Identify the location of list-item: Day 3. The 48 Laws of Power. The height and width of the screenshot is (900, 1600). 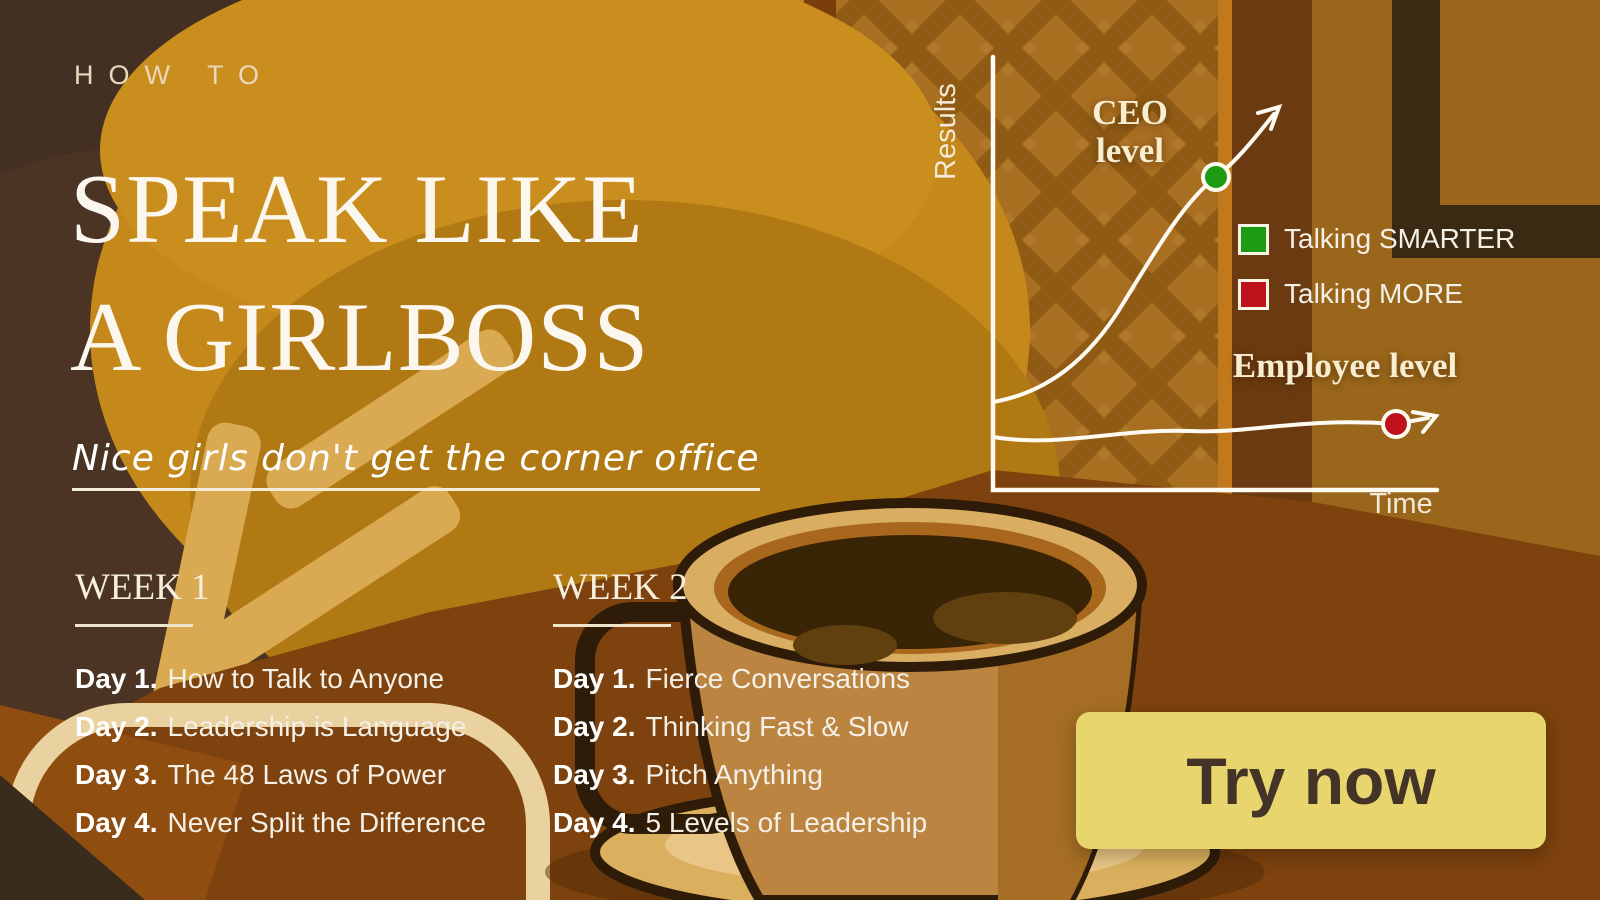
(280, 775).